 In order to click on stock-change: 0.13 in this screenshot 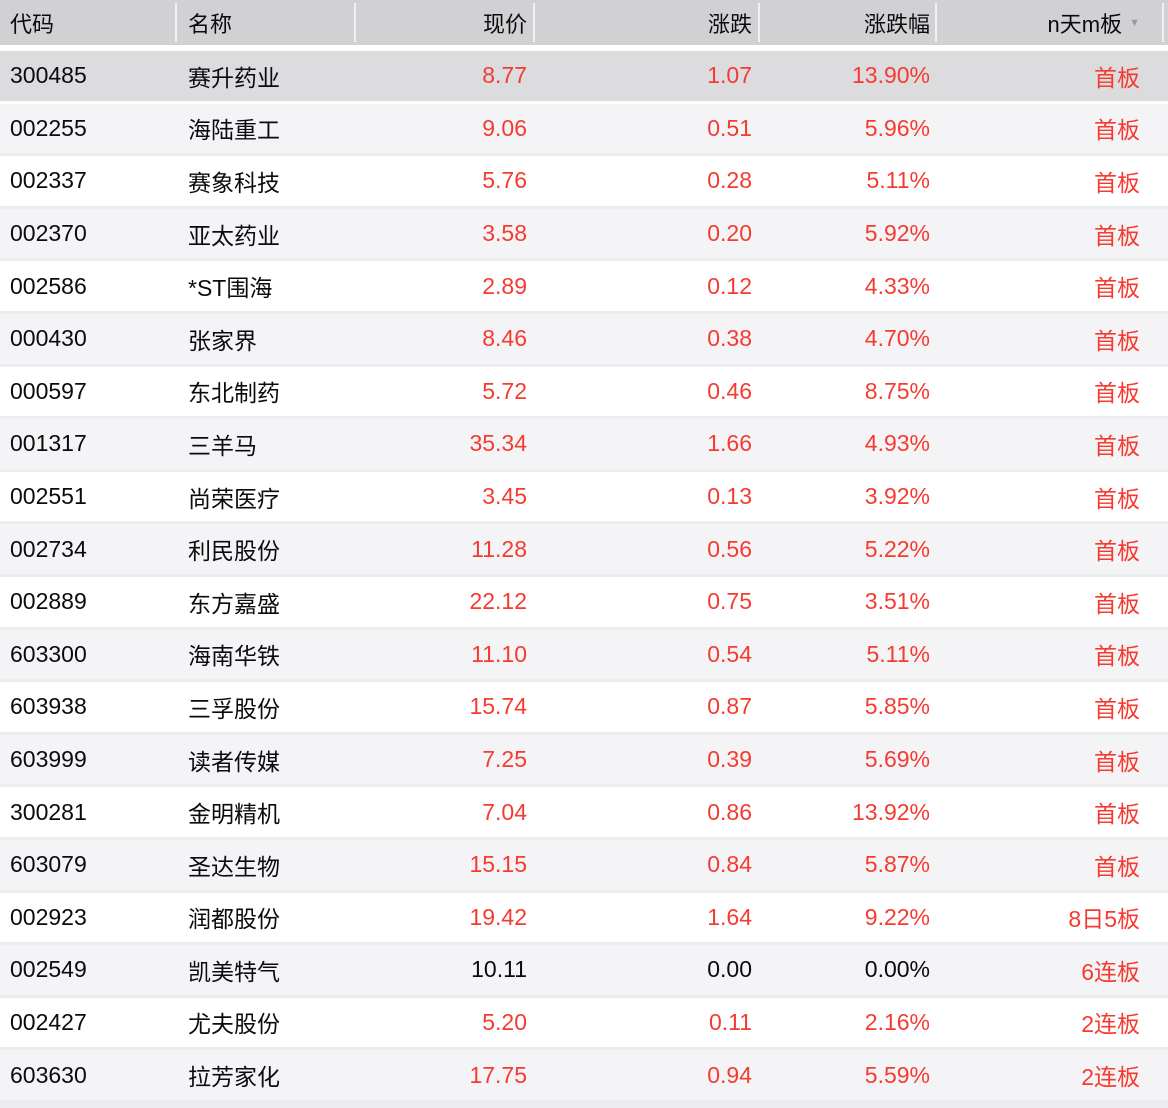, I will do `click(729, 496)`.